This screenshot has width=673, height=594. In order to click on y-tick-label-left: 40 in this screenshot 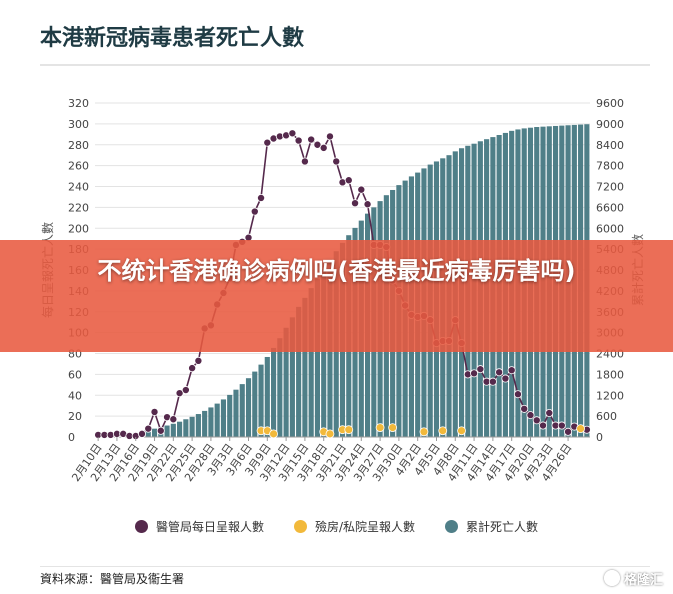, I will do `click(75, 395)`.